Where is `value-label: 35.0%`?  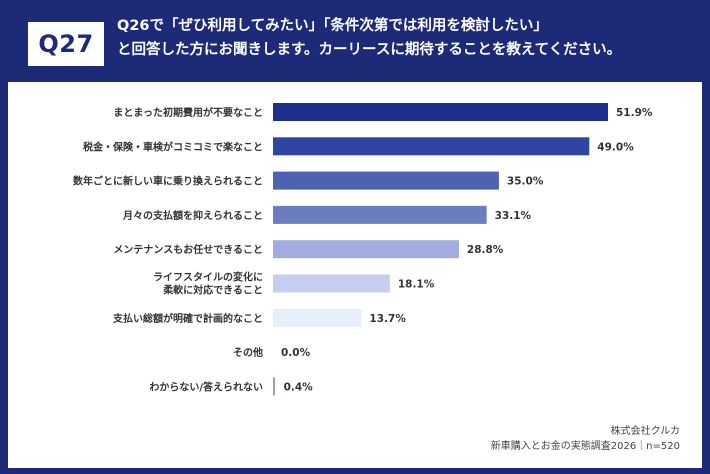 value-label: 35.0% is located at coordinates (525, 182).